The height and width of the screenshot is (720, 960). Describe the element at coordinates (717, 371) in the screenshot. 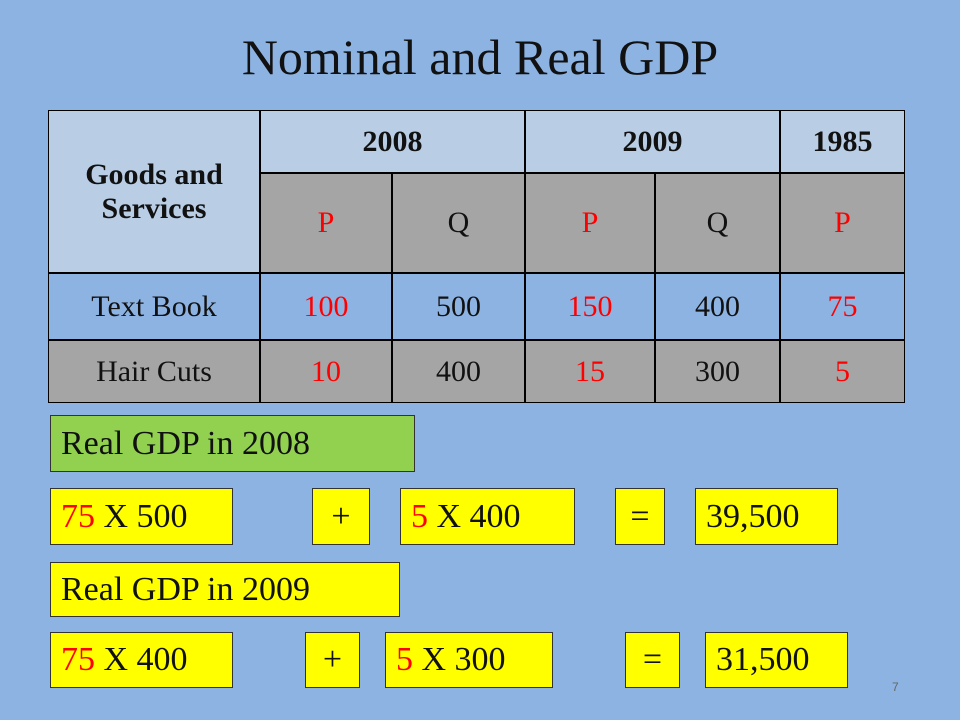

I see `table-cell: 300` at that location.